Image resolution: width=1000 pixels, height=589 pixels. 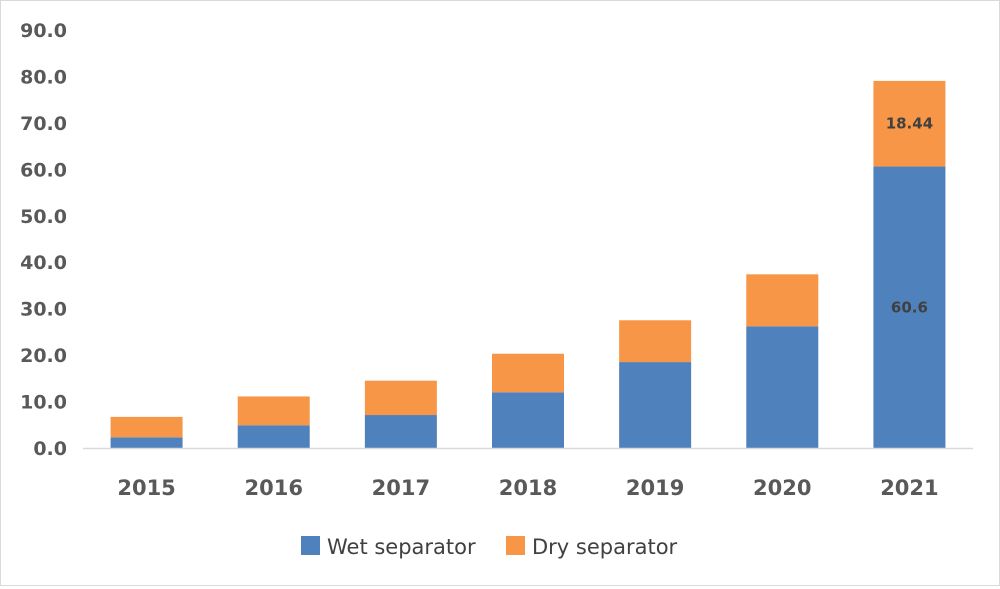 What do you see at coordinates (909, 488) in the screenshot?
I see `x-tick-label: 2021` at bounding box center [909, 488].